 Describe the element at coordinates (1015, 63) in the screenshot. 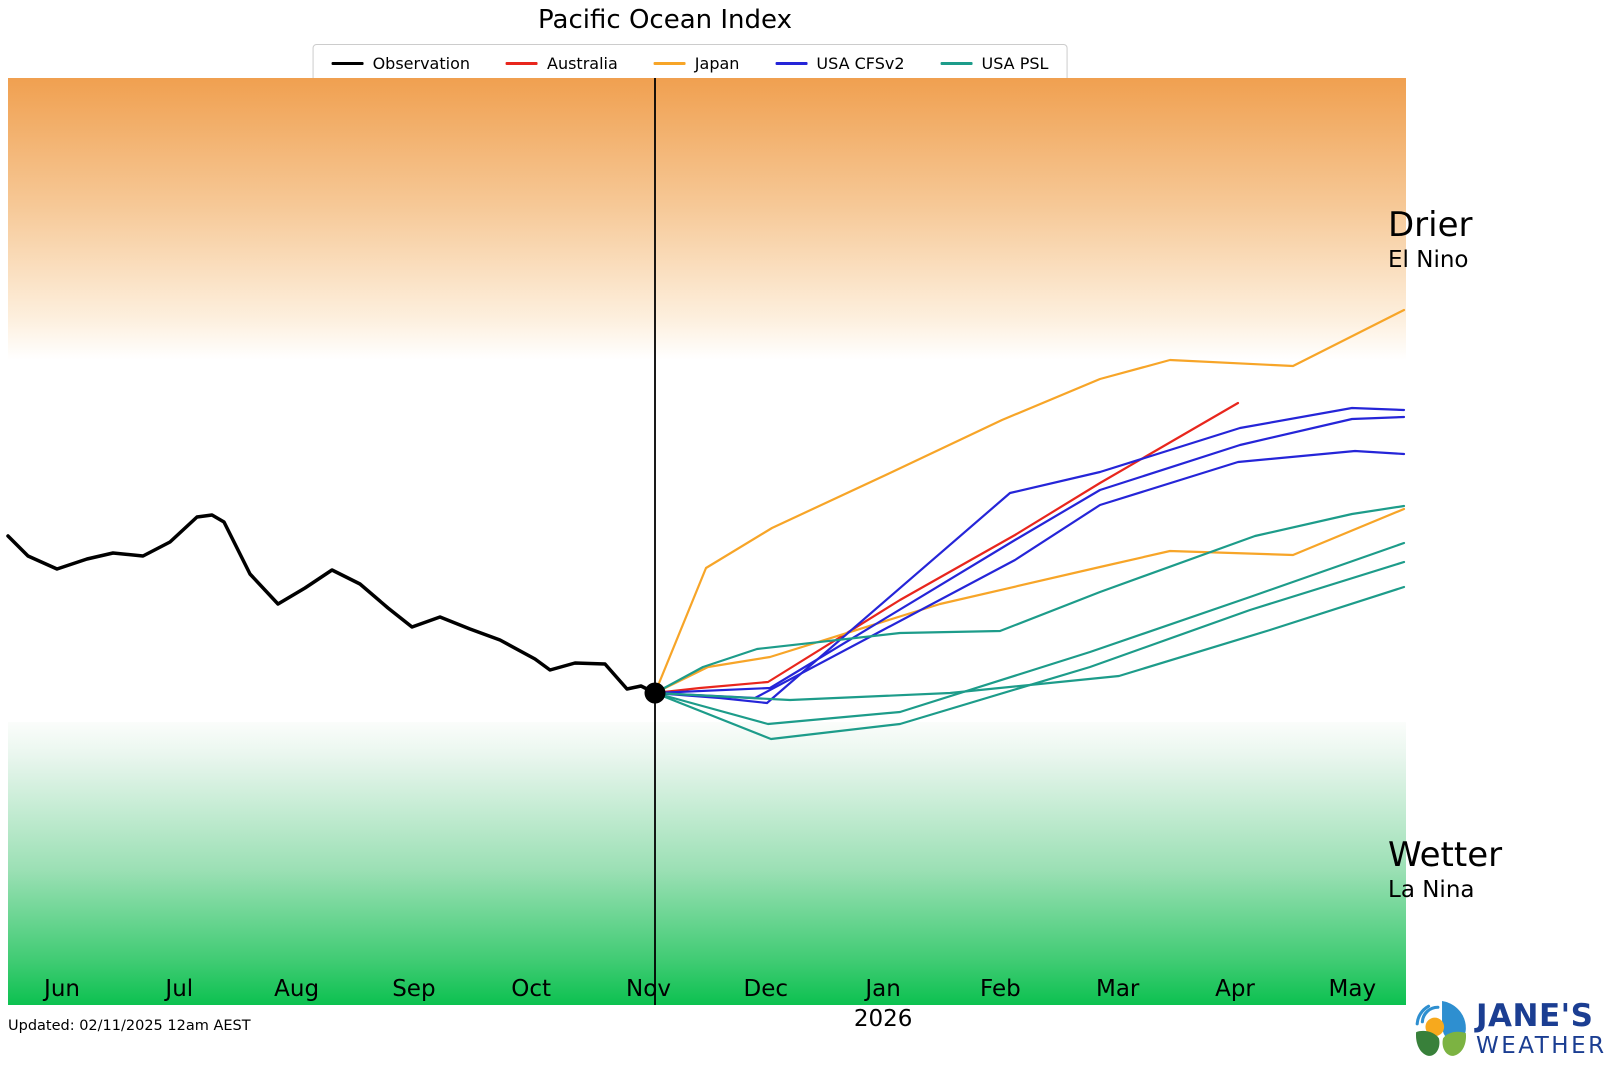

I see `legend-label: USA PSL` at that location.